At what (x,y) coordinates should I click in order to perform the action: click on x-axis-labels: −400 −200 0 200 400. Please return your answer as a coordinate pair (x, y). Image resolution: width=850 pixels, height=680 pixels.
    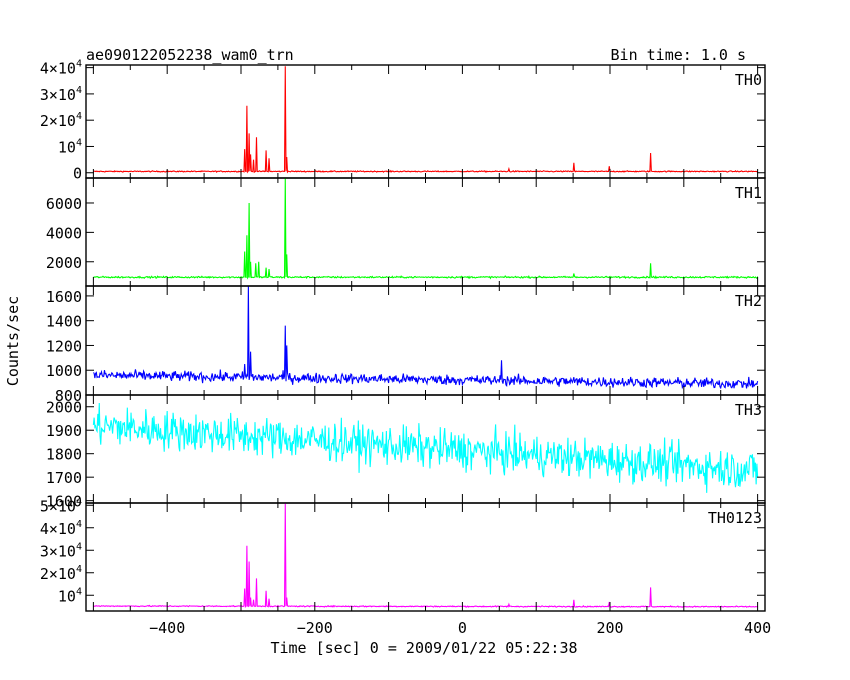
    Looking at the image, I should click on (460, 628).